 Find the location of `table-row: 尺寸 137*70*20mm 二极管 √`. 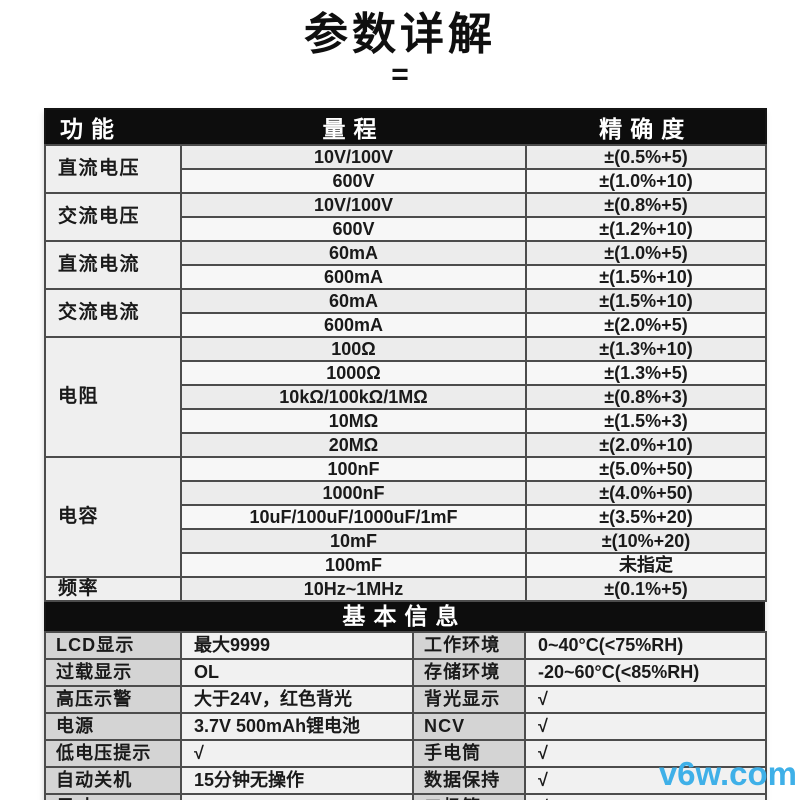

table-row: 尺寸 137*70*20mm 二极管 √ is located at coordinates (405, 796).